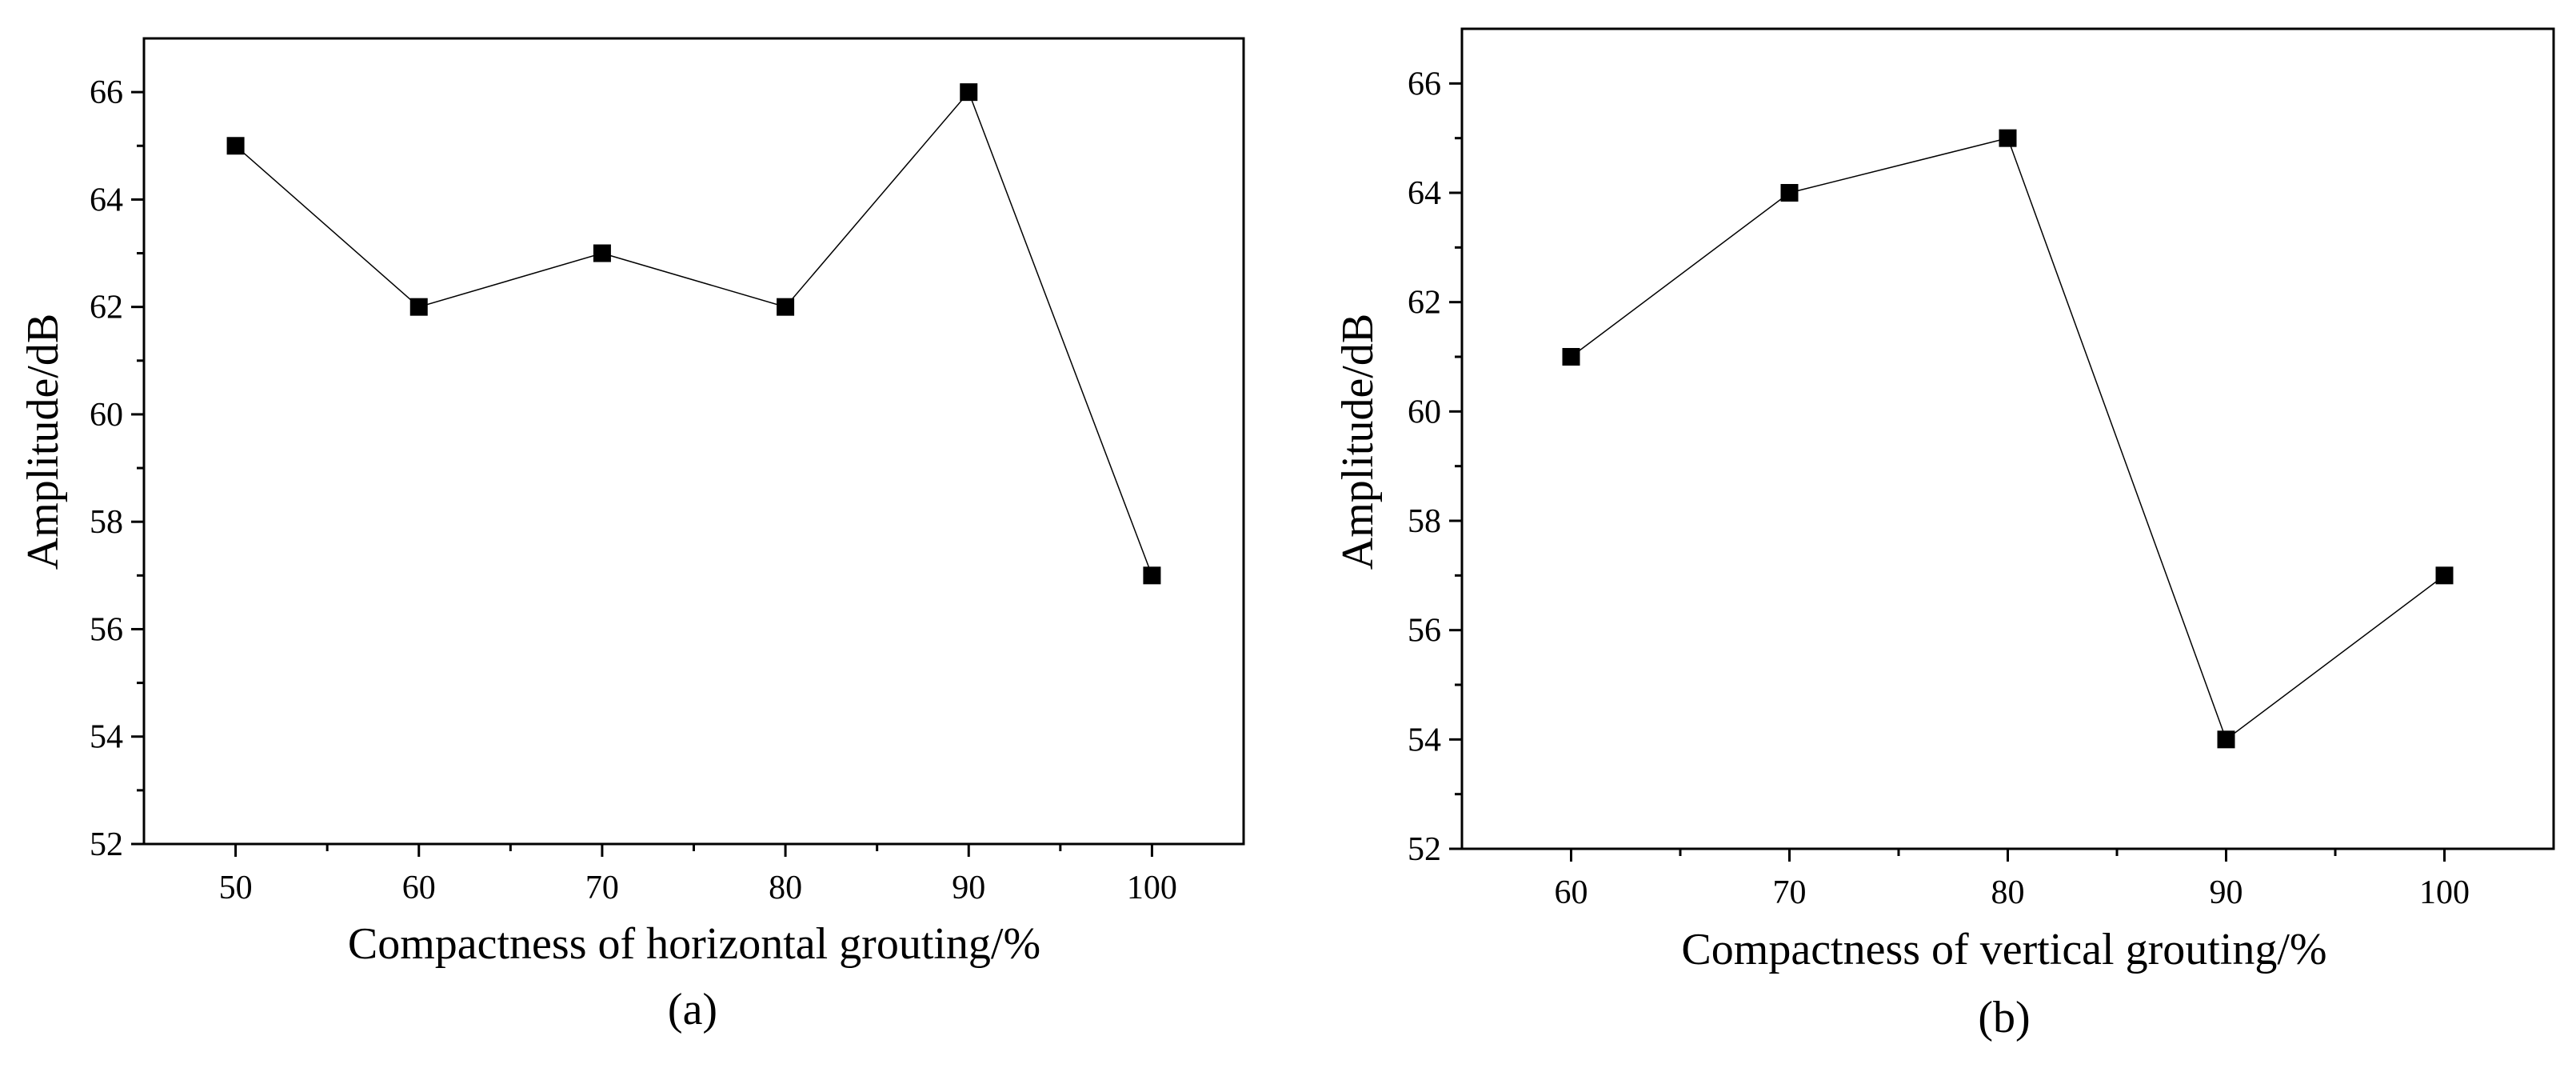 The height and width of the screenshot is (1072, 2576). What do you see at coordinates (693, 1009) in the screenshot?
I see `chart-a-caption: (a)` at bounding box center [693, 1009].